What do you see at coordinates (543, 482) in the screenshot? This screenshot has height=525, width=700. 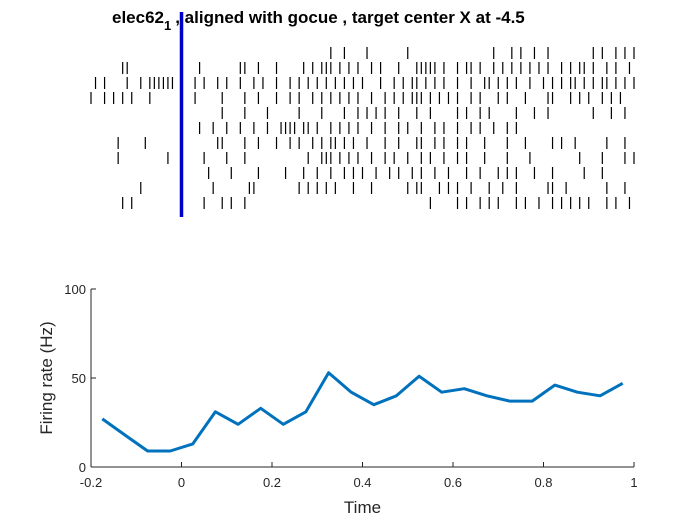 I see `x-tick-label: 0.8` at bounding box center [543, 482].